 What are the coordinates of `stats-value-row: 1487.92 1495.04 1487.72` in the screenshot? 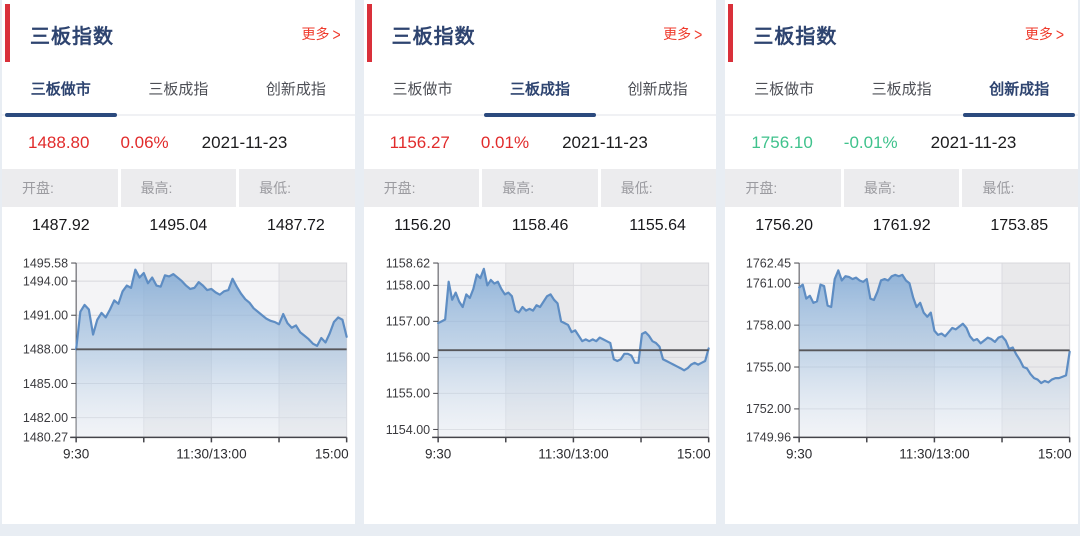 It's located at (178, 226).